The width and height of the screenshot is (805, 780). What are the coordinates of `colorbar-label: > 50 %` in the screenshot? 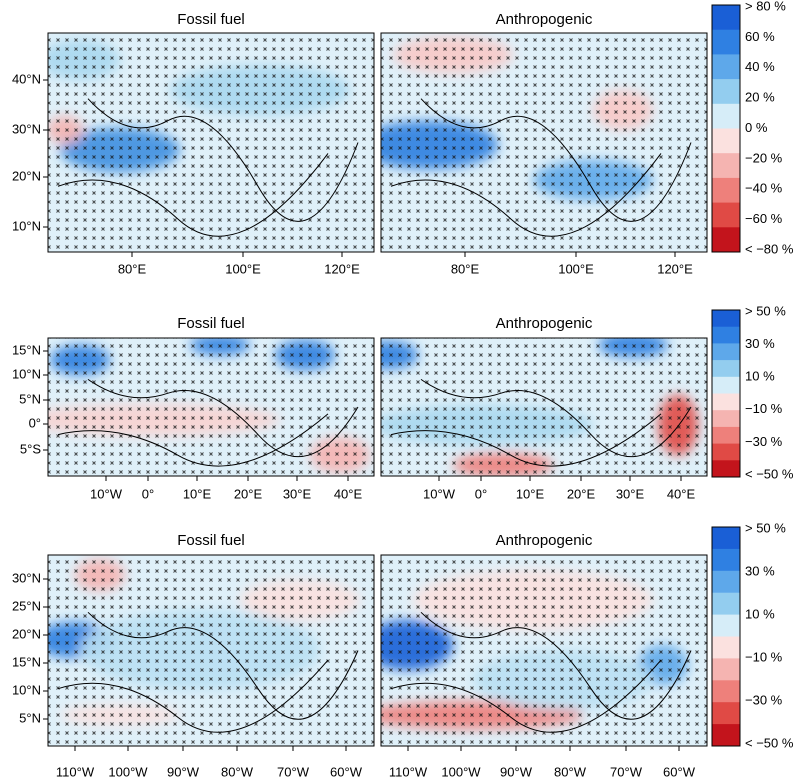 It's located at (765, 310).